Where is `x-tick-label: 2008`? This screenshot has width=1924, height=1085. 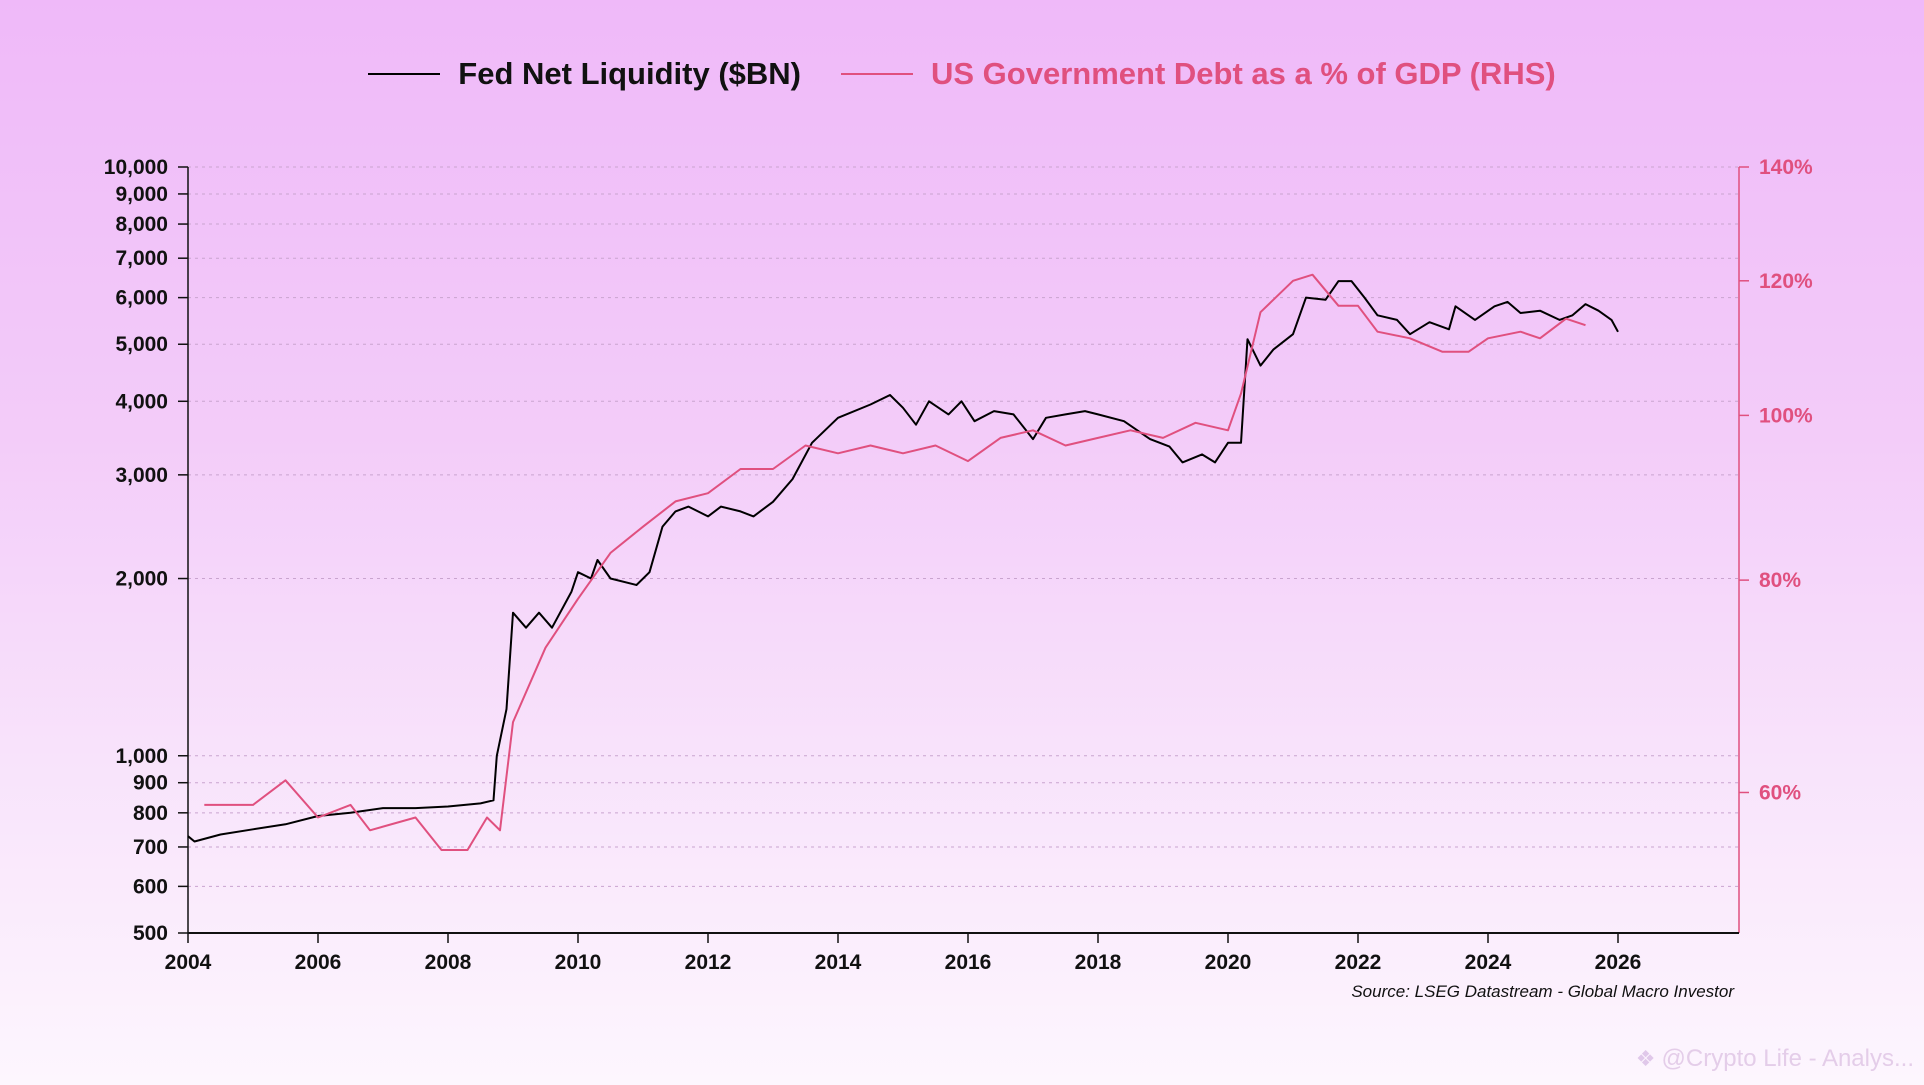
x-tick-label: 2008 is located at coordinates (448, 962).